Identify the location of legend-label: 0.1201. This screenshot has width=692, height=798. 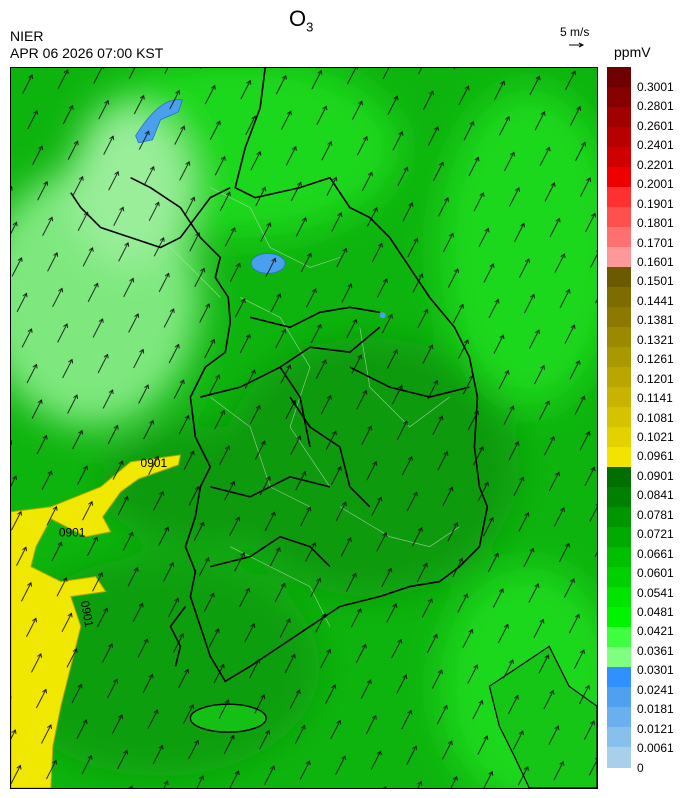
(655, 378).